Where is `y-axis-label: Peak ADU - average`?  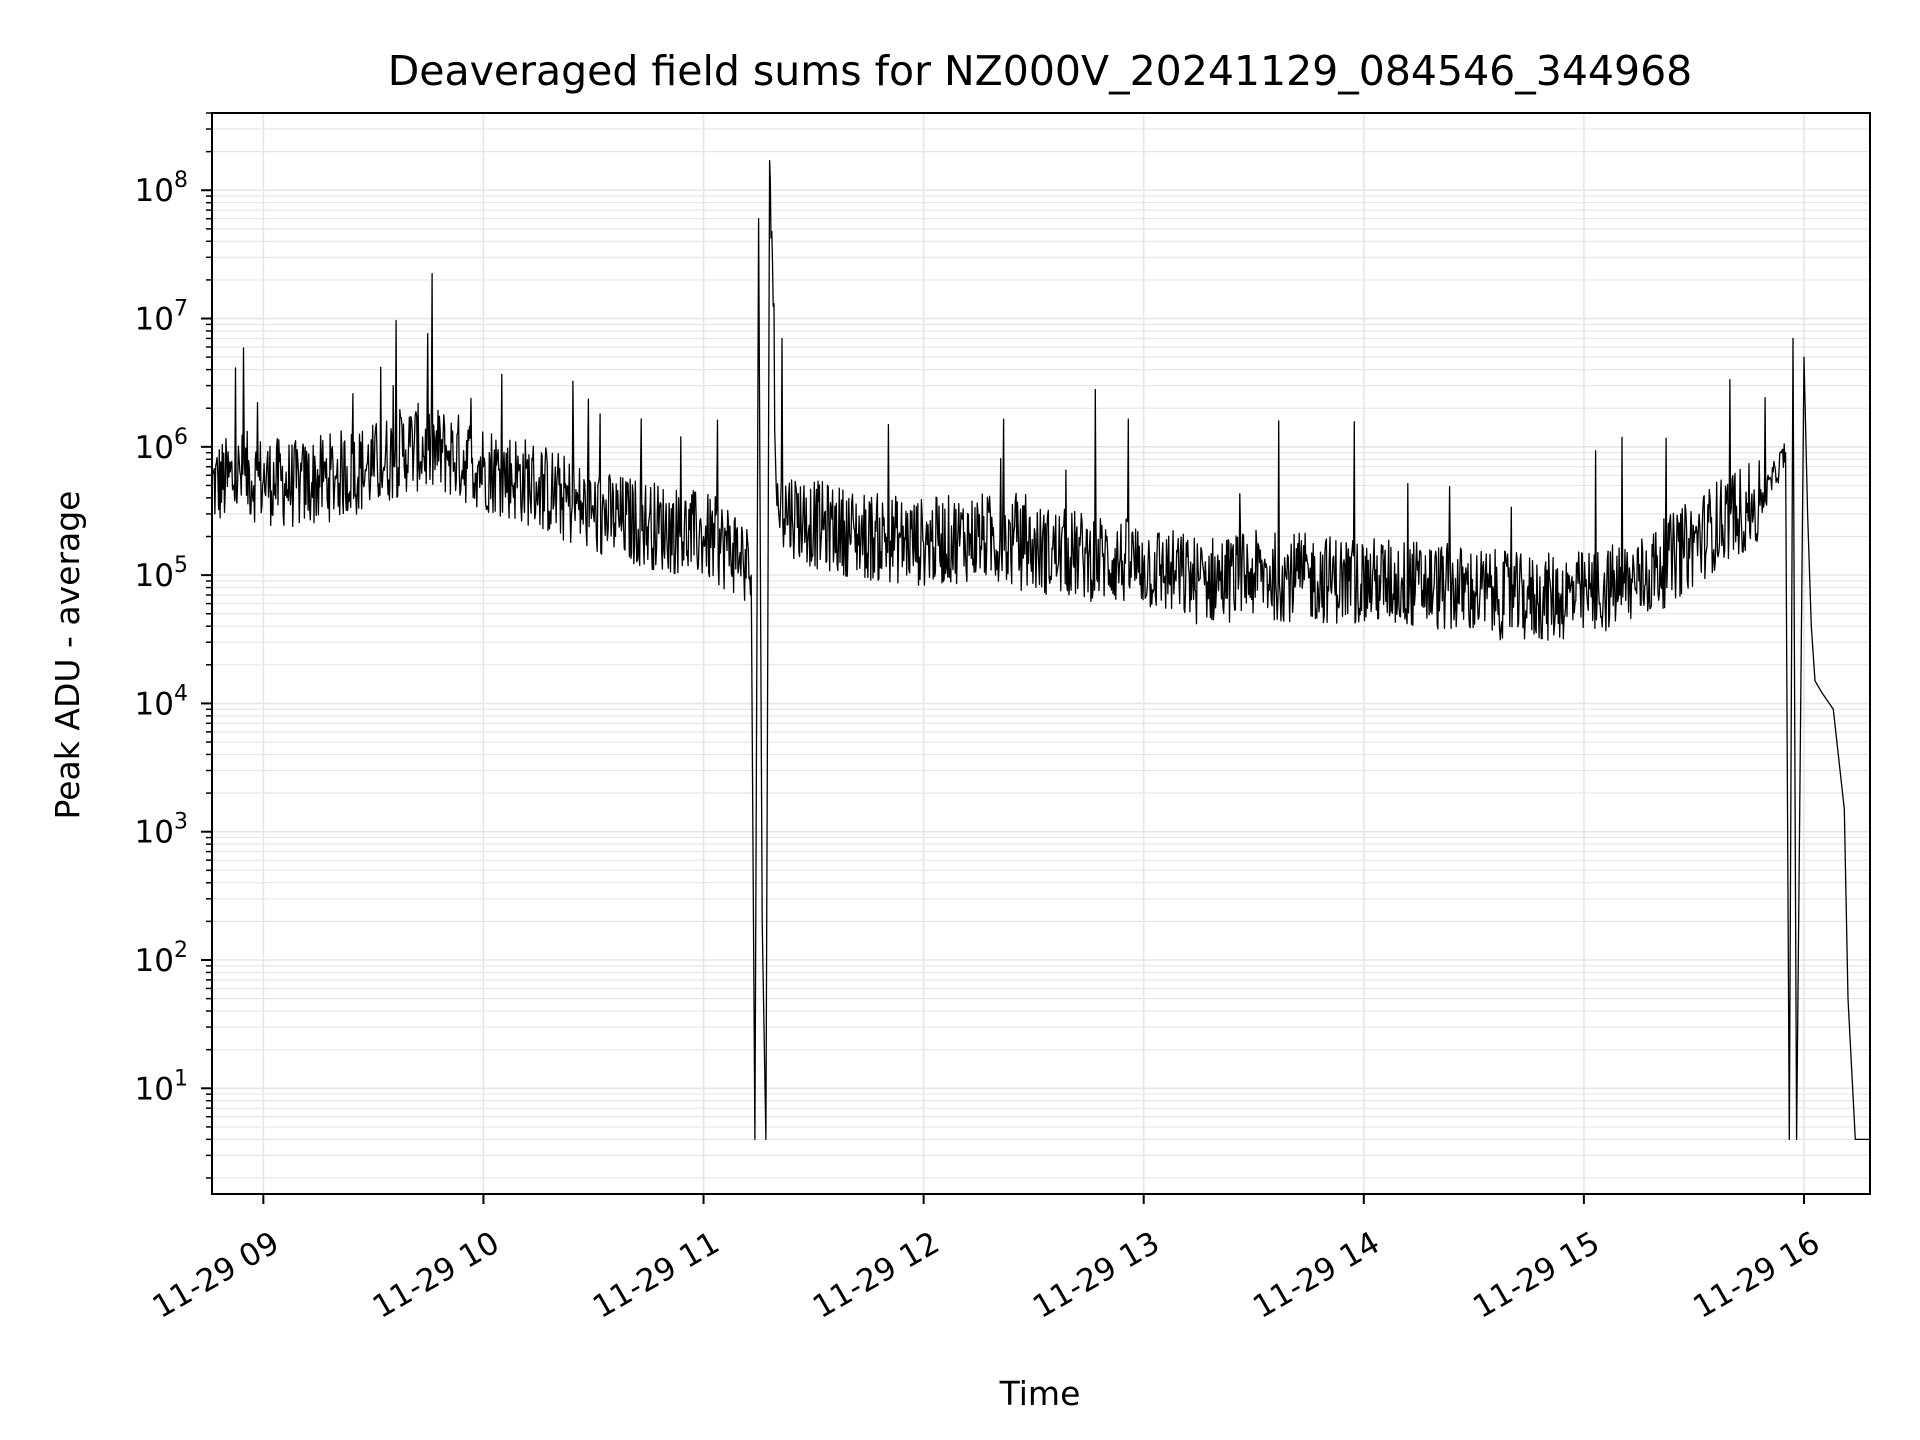
y-axis-label: Peak ADU - average is located at coordinates (67, 655).